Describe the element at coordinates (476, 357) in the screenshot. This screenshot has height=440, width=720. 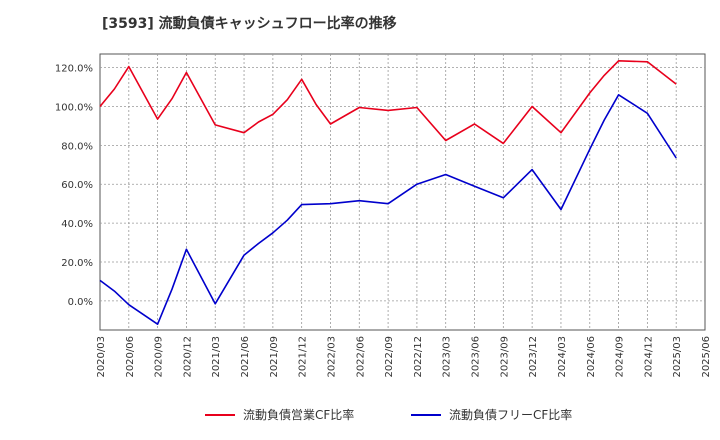
I see `x-tick-label: 2023/06` at that location.